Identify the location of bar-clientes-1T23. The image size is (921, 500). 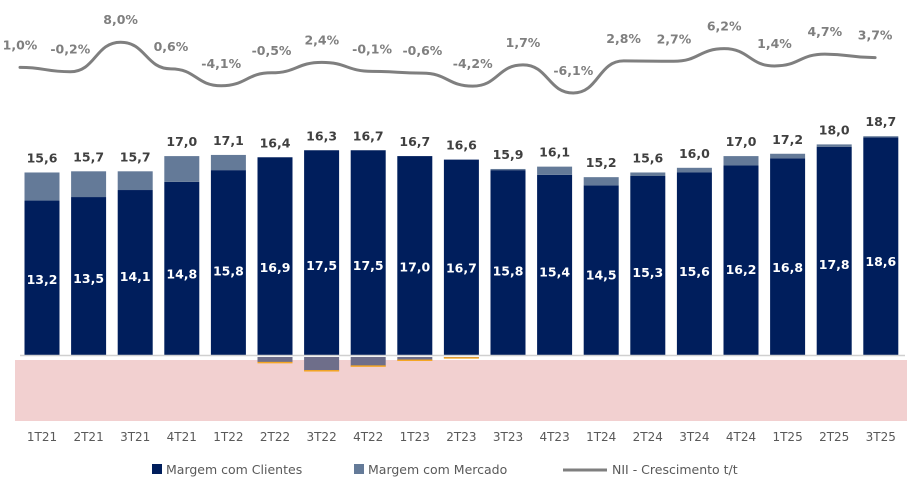
(415, 255).